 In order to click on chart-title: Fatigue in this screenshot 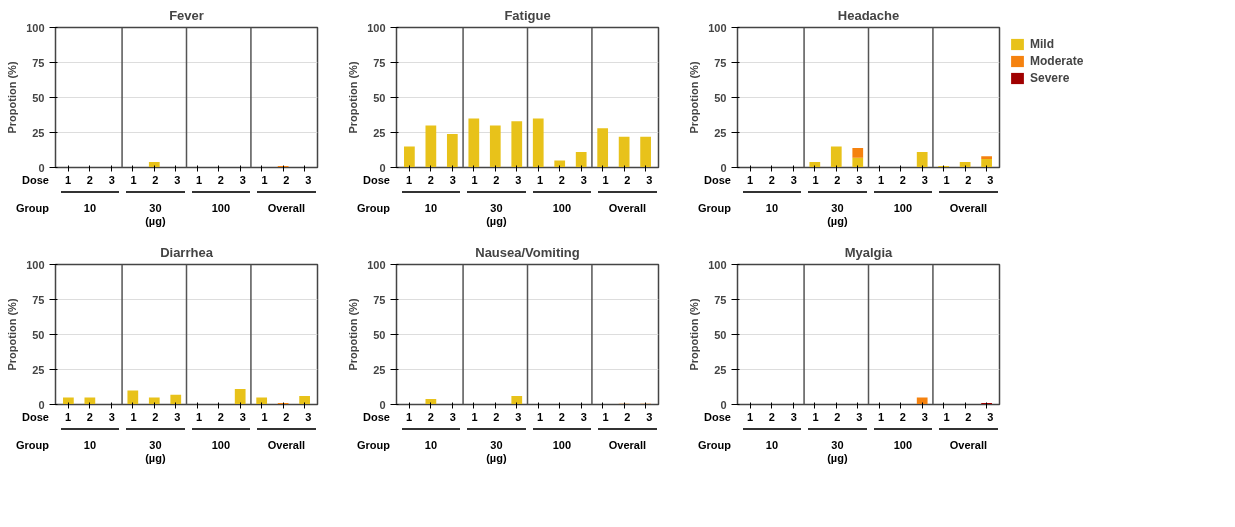, I will do `click(527, 15)`.